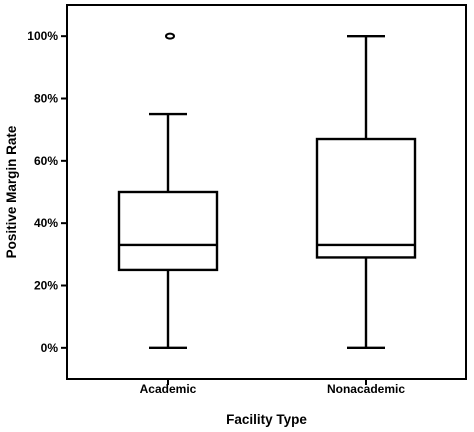 The width and height of the screenshot is (474, 432). What do you see at coordinates (46, 223) in the screenshot?
I see `y-tick-label: 40%` at bounding box center [46, 223].